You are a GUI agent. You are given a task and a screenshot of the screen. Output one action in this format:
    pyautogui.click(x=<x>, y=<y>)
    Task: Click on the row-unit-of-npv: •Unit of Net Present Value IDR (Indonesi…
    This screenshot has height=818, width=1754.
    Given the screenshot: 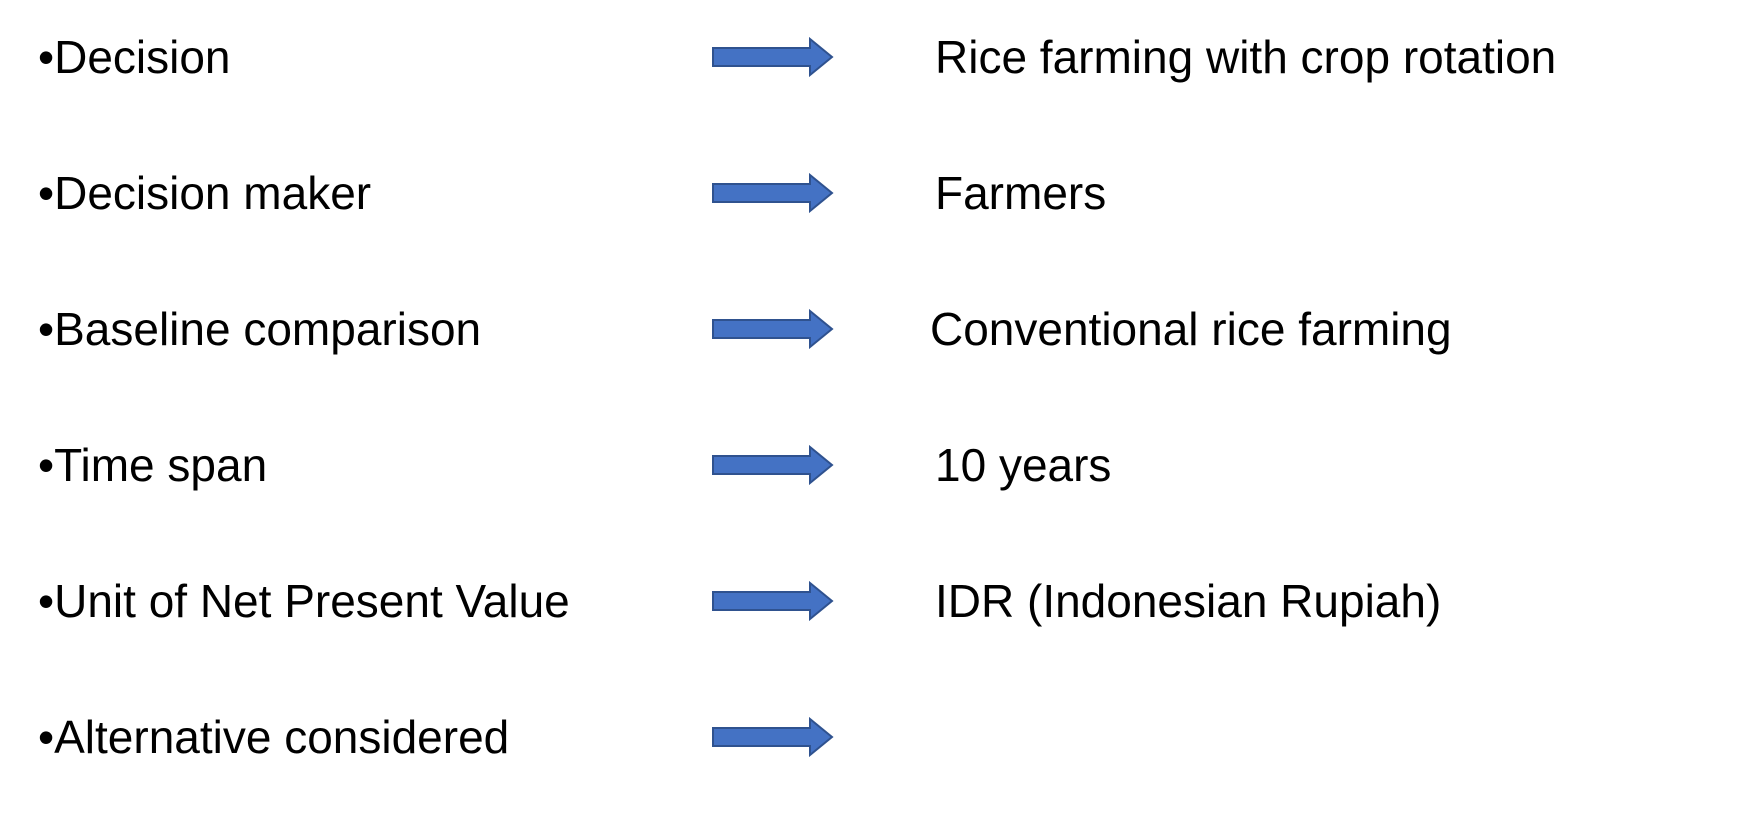 What is the action you would take?
    pyautogui.click(x=877, y=601)
    